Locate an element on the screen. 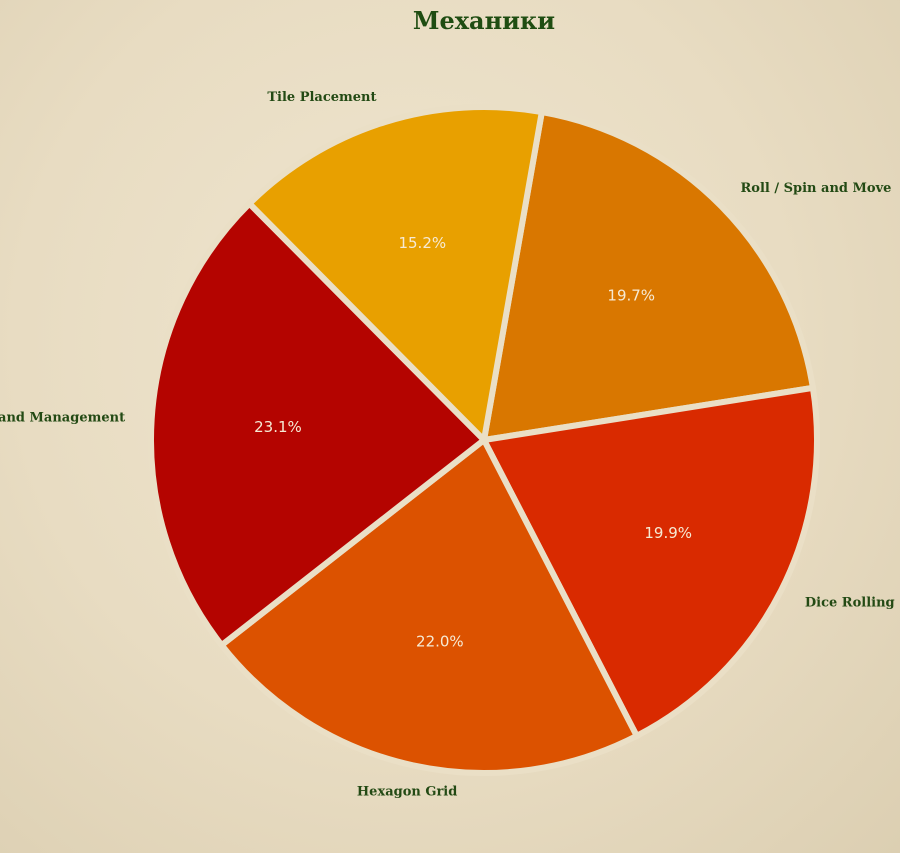 The image size is (900, 853). percent-label-hand-management: 23.1% is located at coordinates (278, 427).